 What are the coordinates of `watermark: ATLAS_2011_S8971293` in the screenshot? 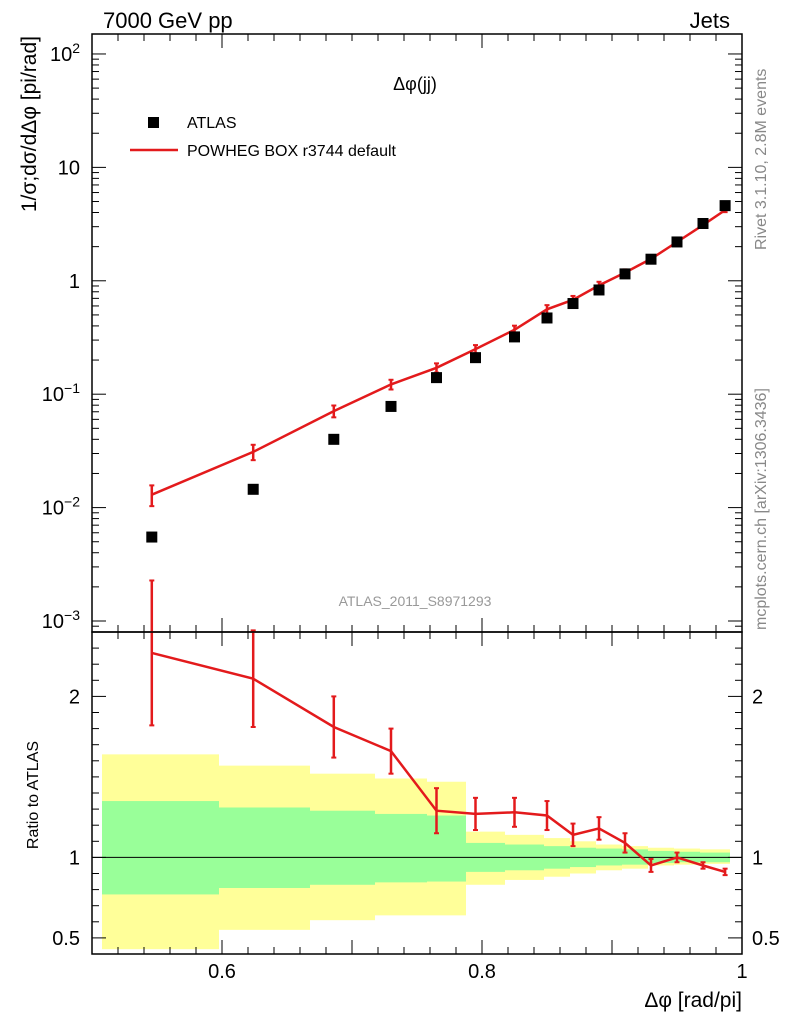 It's located at (415, 601).